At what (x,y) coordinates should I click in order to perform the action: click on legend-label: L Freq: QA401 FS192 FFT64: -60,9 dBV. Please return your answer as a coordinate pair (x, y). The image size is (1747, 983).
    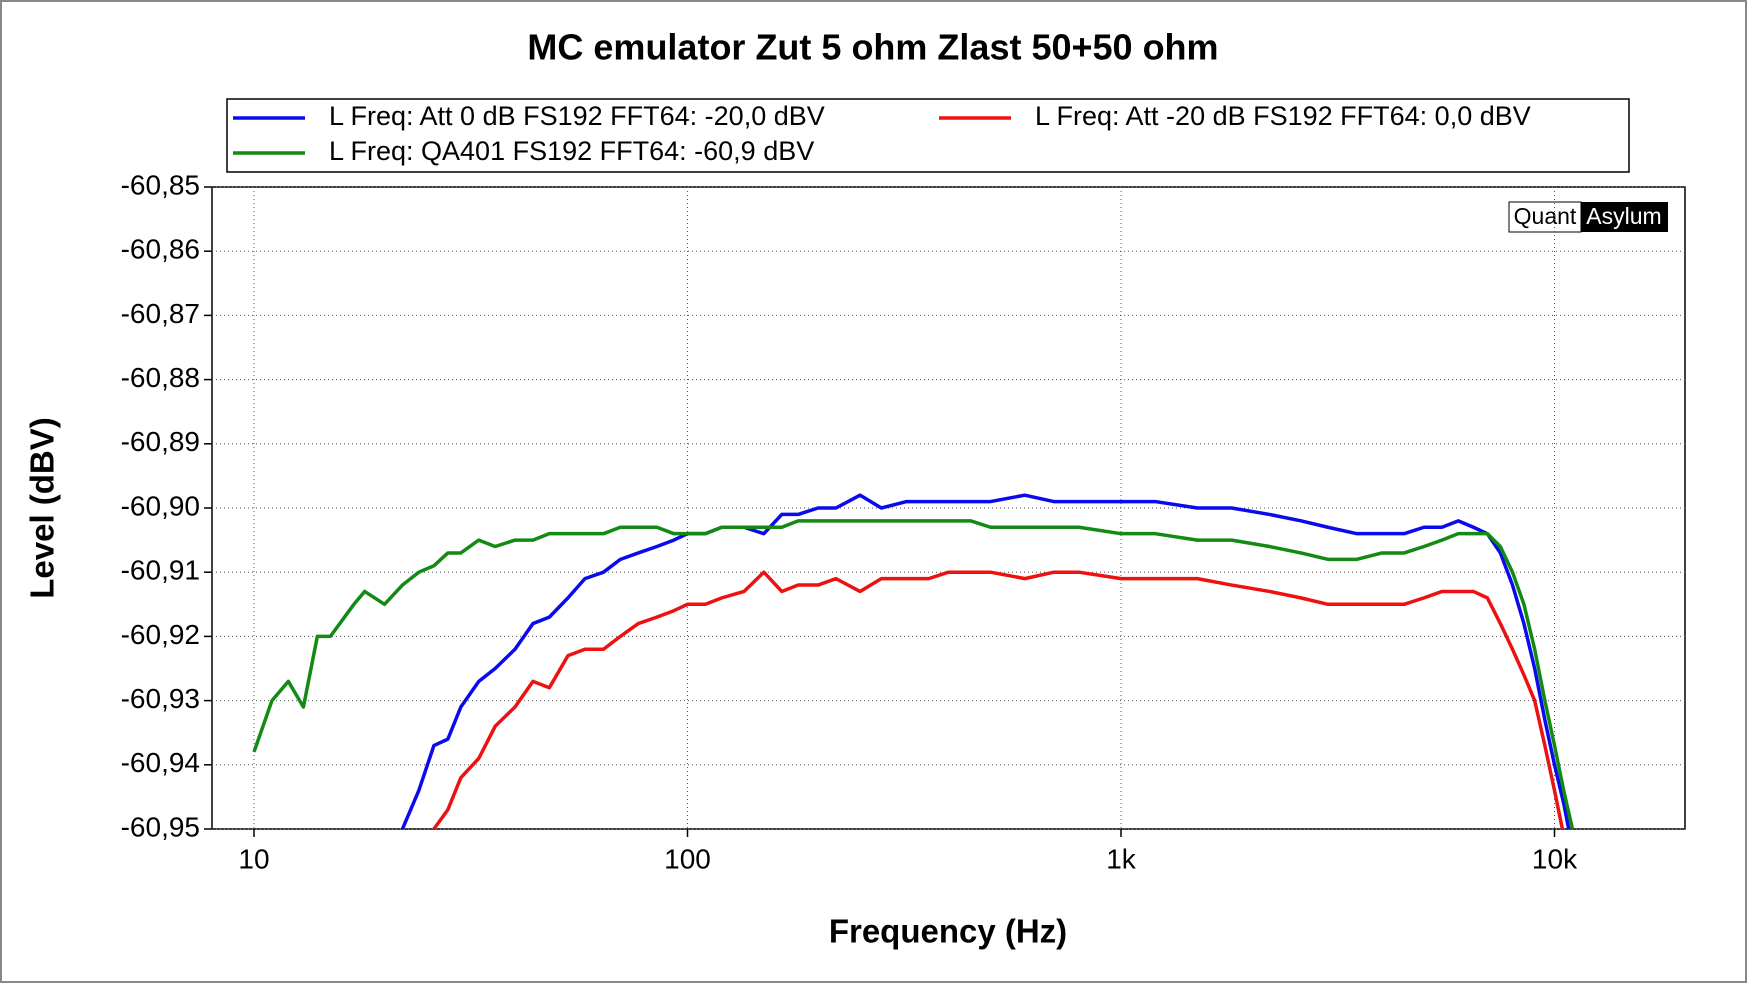
    Looking at the image, I should click on (571, 151).